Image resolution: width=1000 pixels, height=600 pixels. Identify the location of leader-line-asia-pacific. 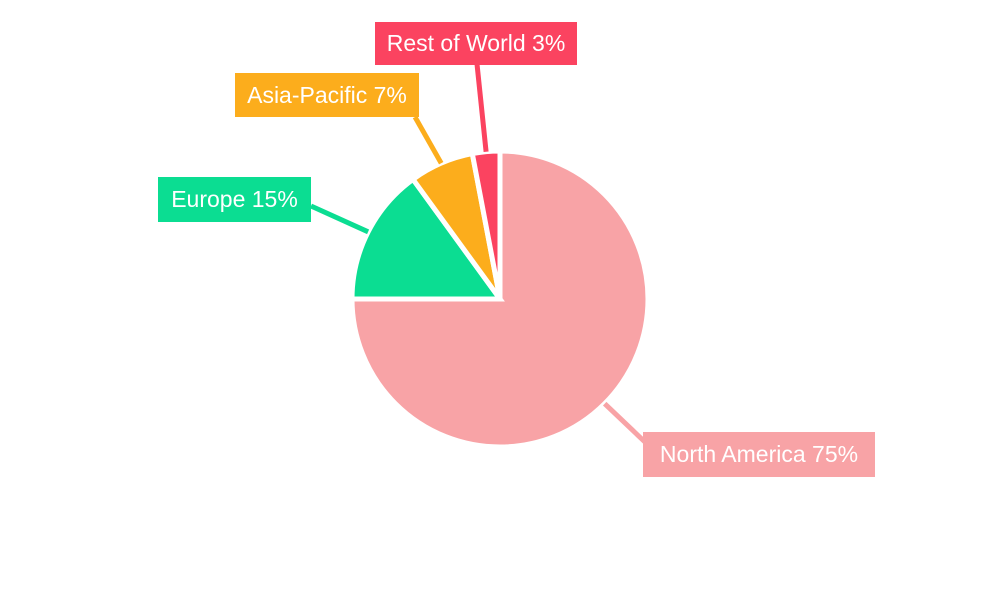
(428, 140).